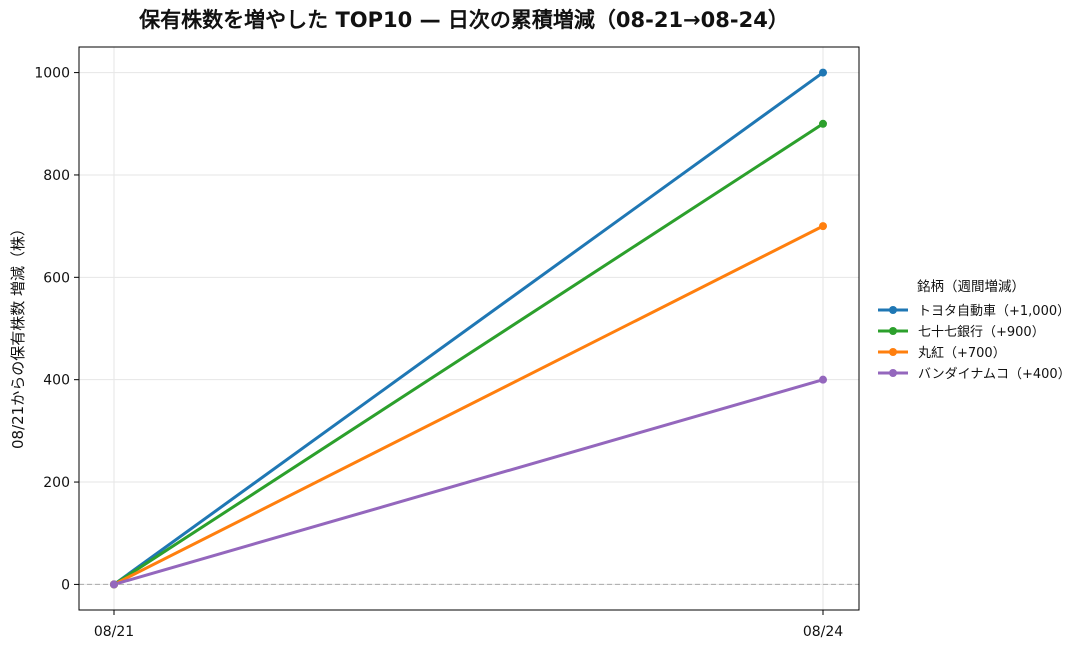  I want to click on legend-entry: バンダイナムコ（+400）, so click(994, 374).